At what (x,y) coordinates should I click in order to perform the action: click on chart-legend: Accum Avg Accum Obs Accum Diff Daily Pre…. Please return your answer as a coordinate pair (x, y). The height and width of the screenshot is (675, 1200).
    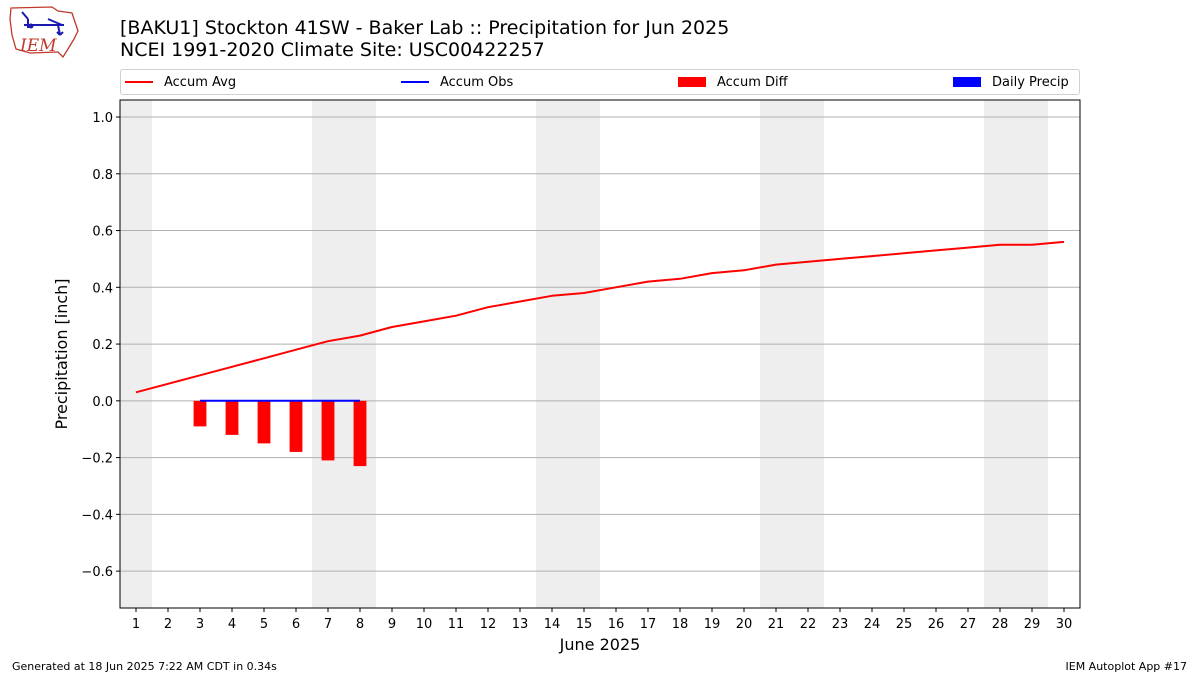
    Looking at the image, I should click on (600, 82).